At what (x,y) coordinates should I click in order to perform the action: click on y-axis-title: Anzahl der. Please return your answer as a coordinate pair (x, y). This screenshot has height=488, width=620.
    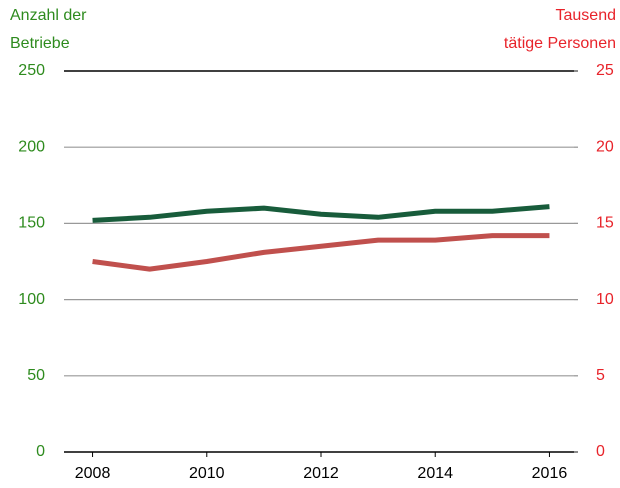
    Looking at the image, I should click on (48, 15).